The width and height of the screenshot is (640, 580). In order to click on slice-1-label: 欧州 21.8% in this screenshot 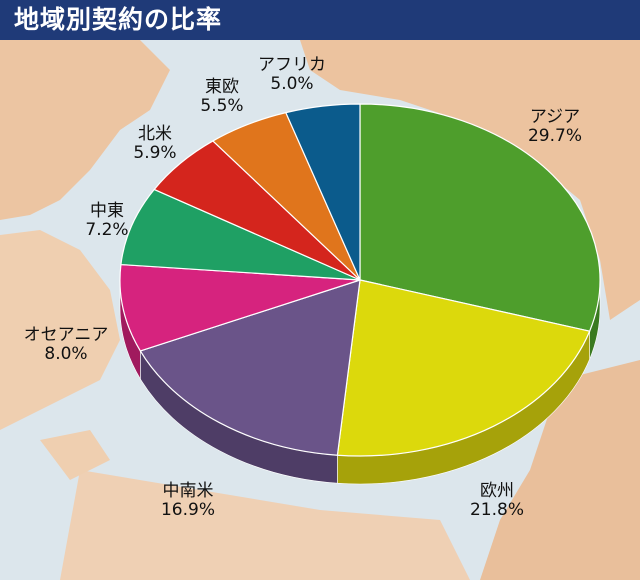, I will do `click(497, 501)`.